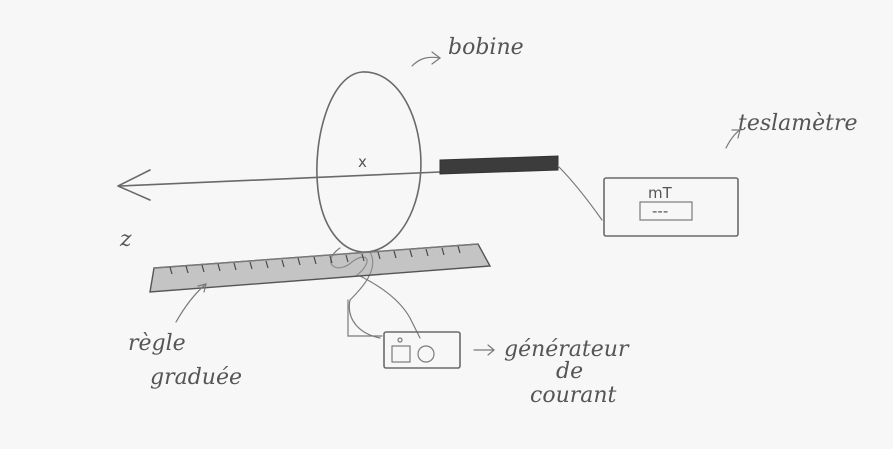  Describe the element at coordinates (157, 343) in the screenshot. I see `ruler-label-line1: règle` at that location.